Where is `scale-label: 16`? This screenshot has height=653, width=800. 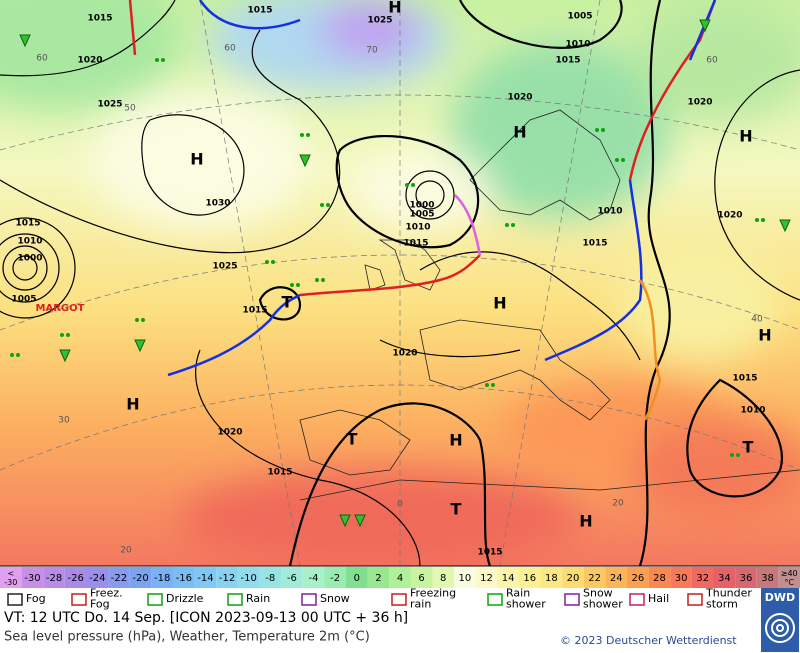 scale-label: 16 is located at coordinates (529, 578).